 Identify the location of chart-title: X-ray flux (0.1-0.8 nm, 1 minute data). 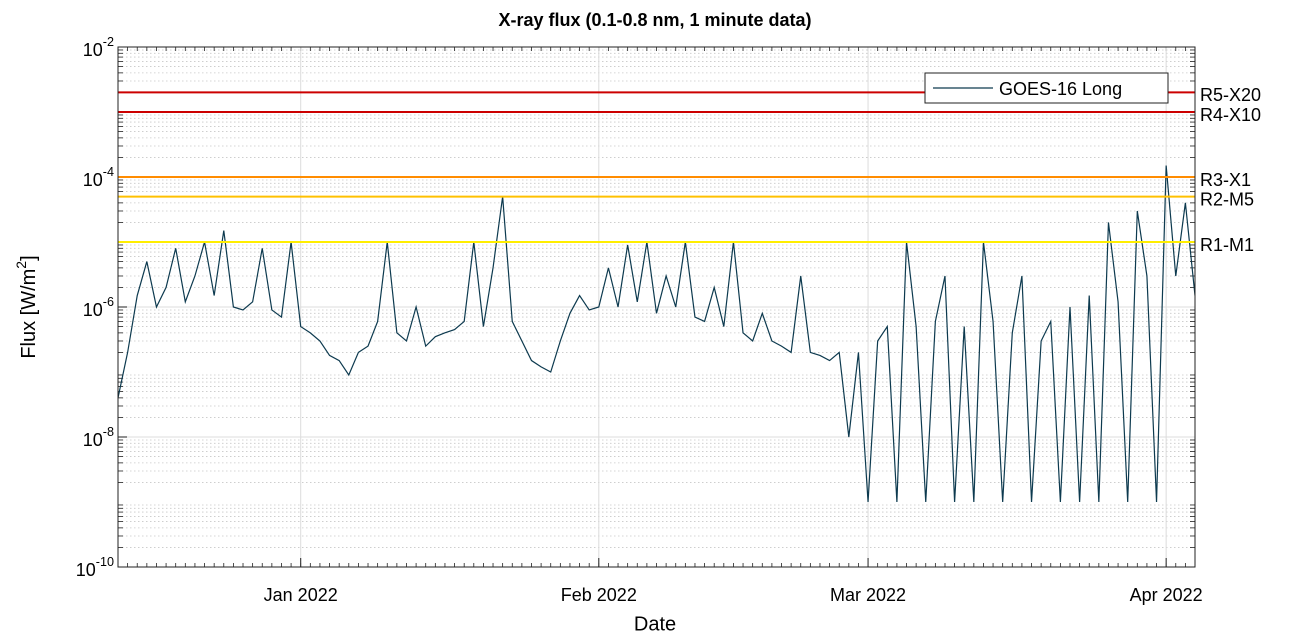
(654, 20).